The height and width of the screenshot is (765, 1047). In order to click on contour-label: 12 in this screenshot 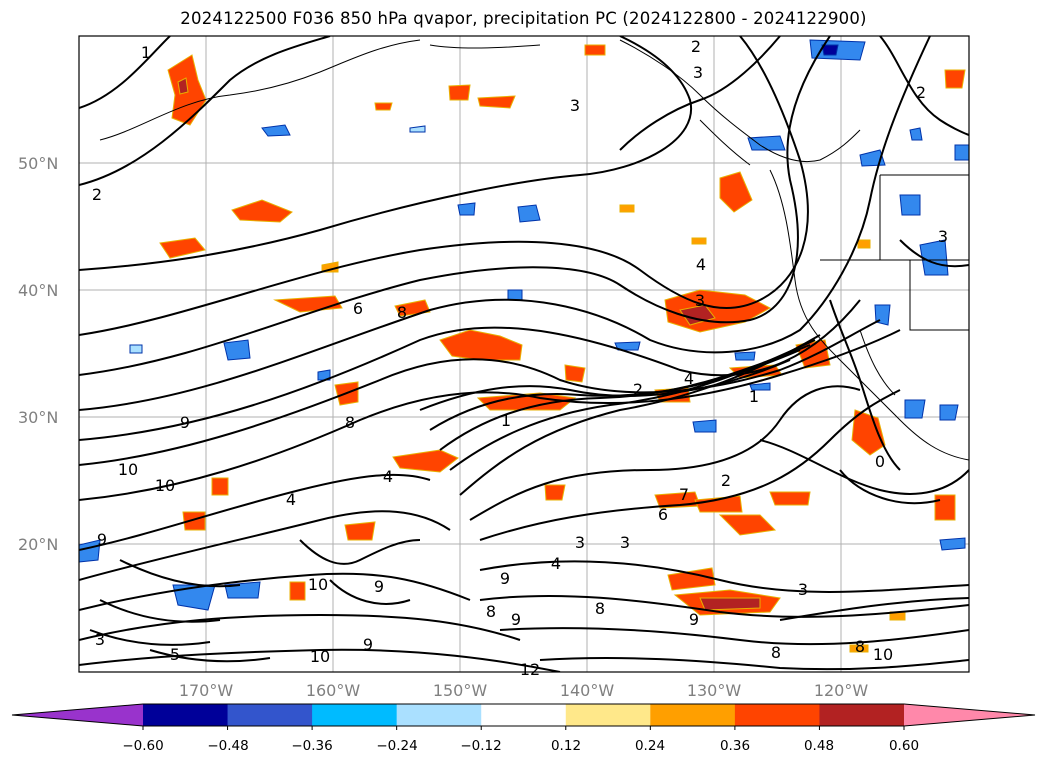, I will do `click(530, 669)`.